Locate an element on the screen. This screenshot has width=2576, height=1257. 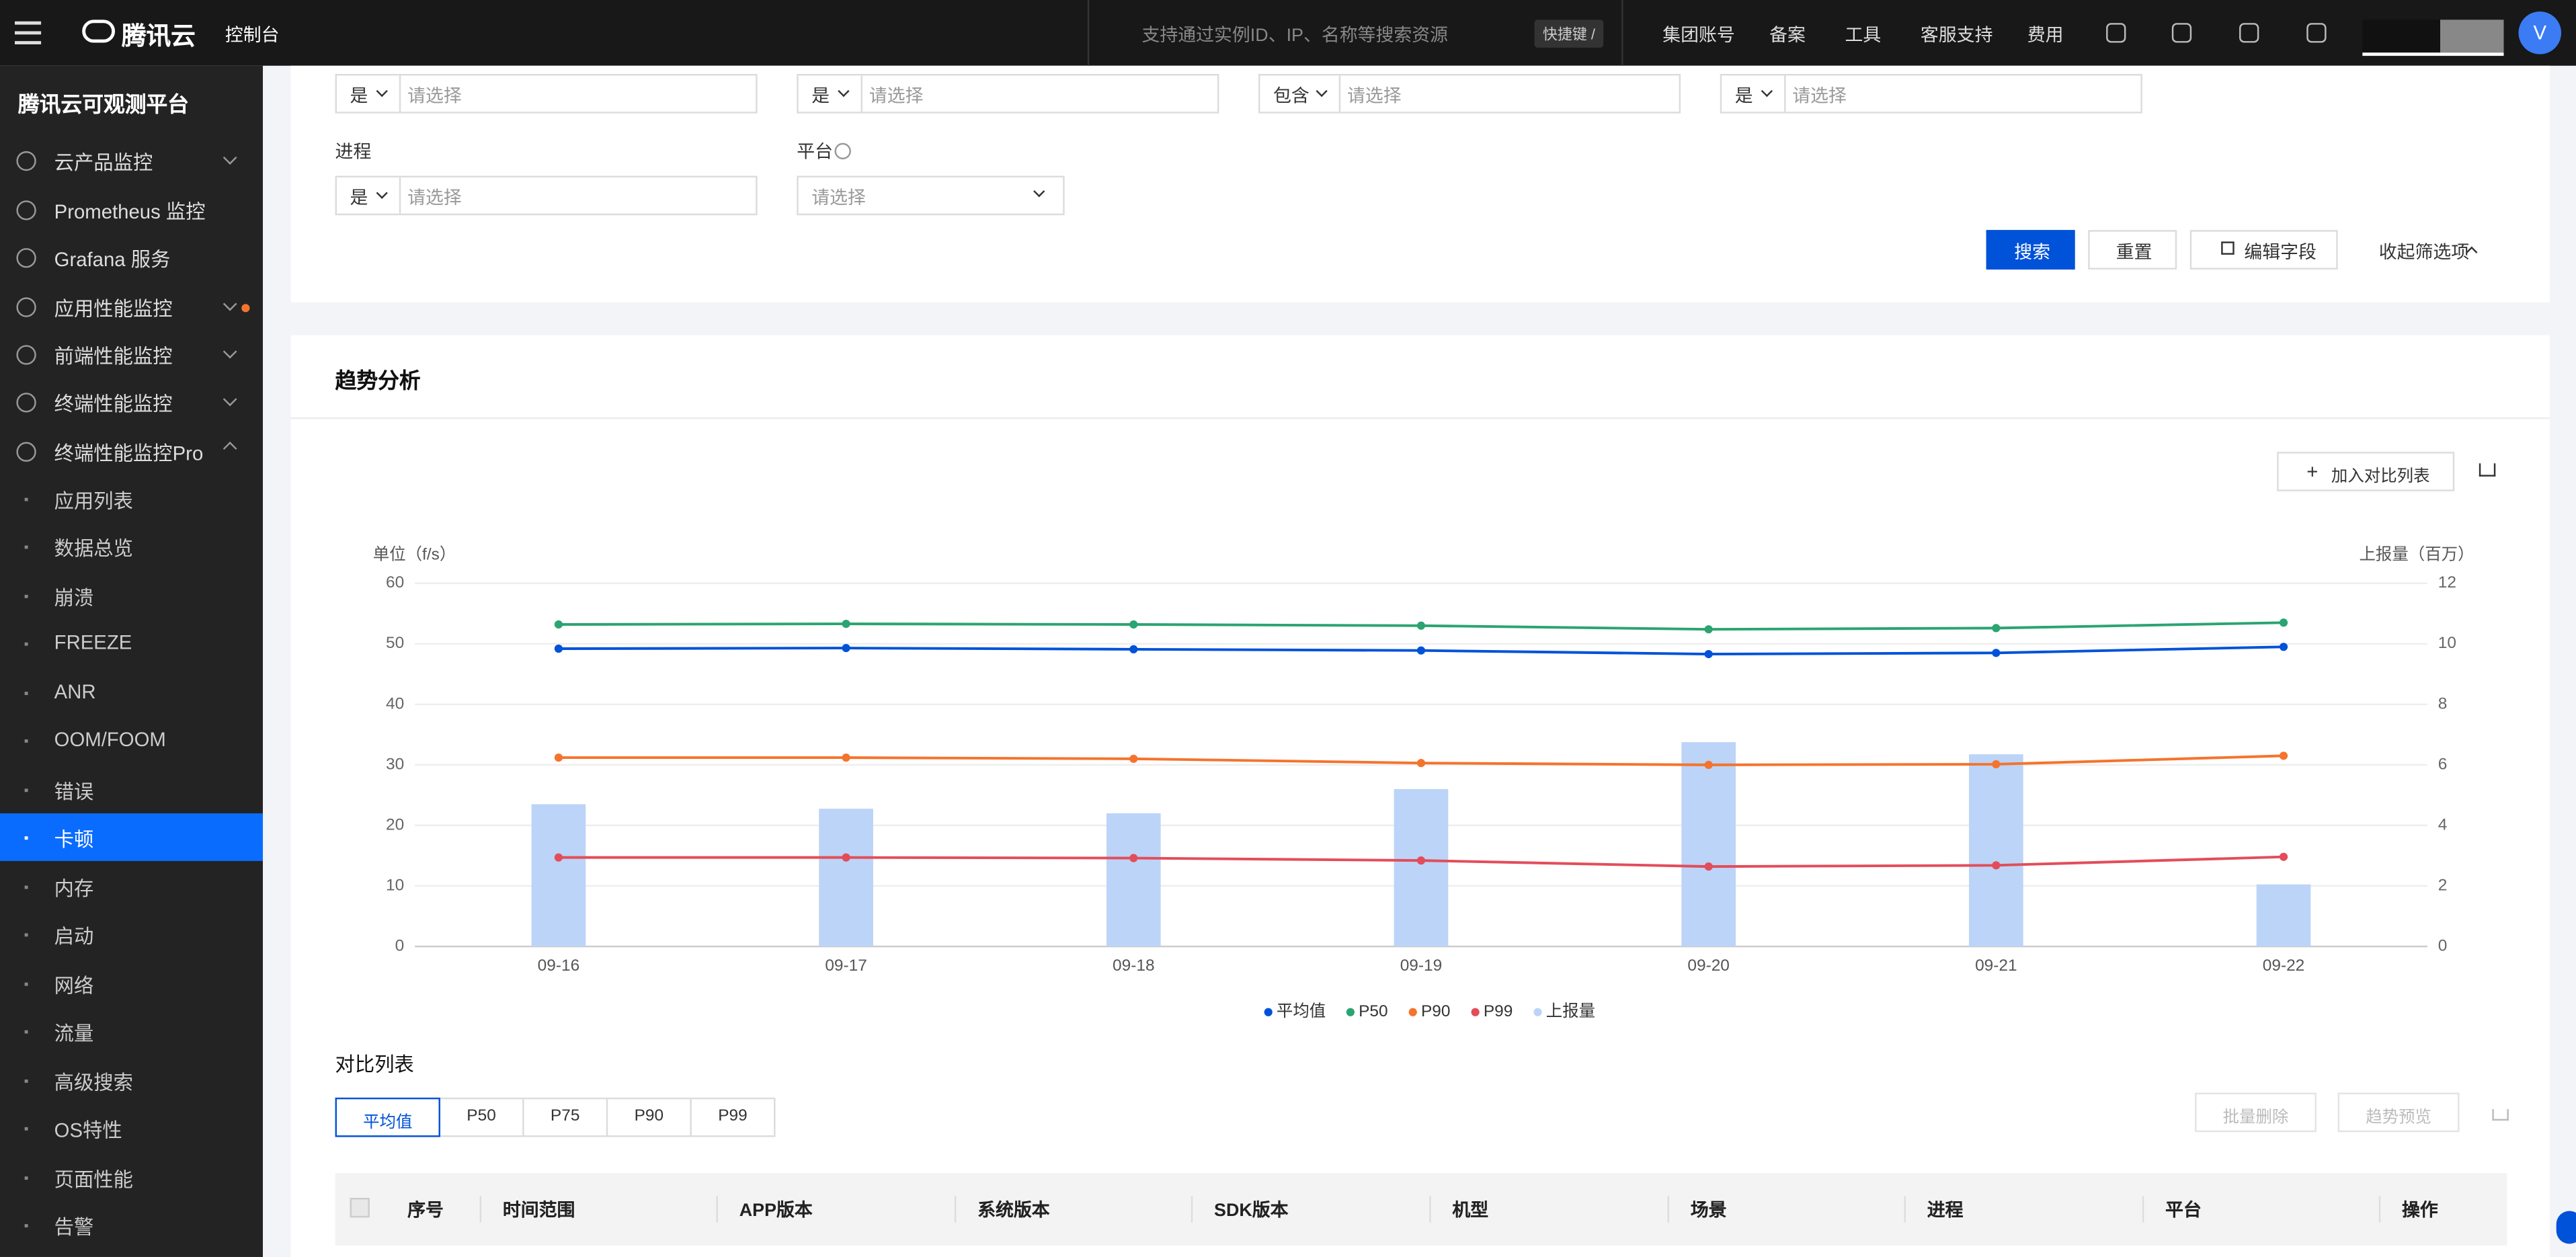
add-compare-button is located at coordinates (2366, 472).